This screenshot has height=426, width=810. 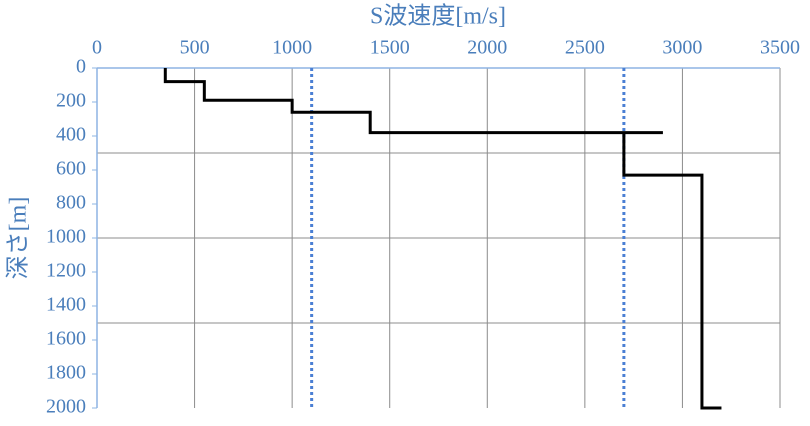 What do you see at coordinates (195, 48) in the screenshot?
I see `x-tick-label: 500` at bounding box center [195, 48].